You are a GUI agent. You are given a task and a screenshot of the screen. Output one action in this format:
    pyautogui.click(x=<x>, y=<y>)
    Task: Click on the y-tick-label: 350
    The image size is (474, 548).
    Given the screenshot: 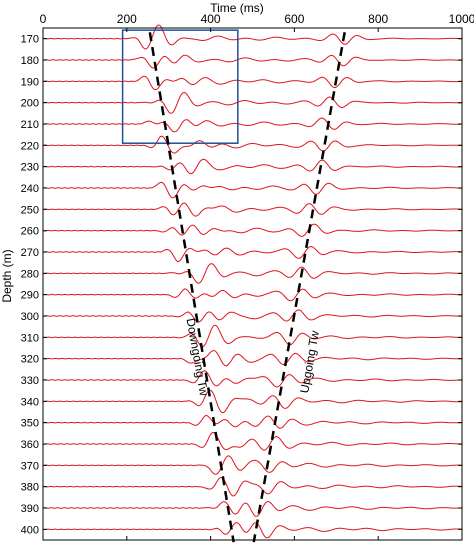 What is the action you would take?
    pyautogui.click(x=30, y=424)
    